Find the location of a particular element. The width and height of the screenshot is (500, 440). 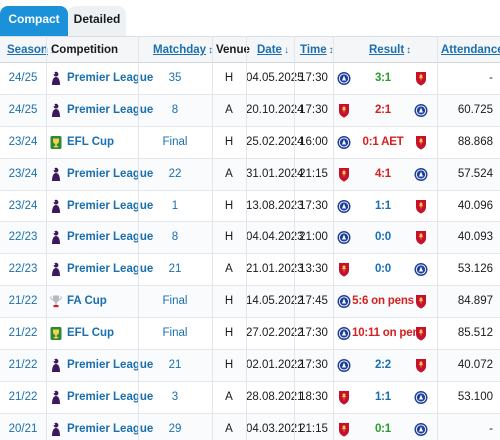

venue-header: Venue is located at coordinates (233, 50).